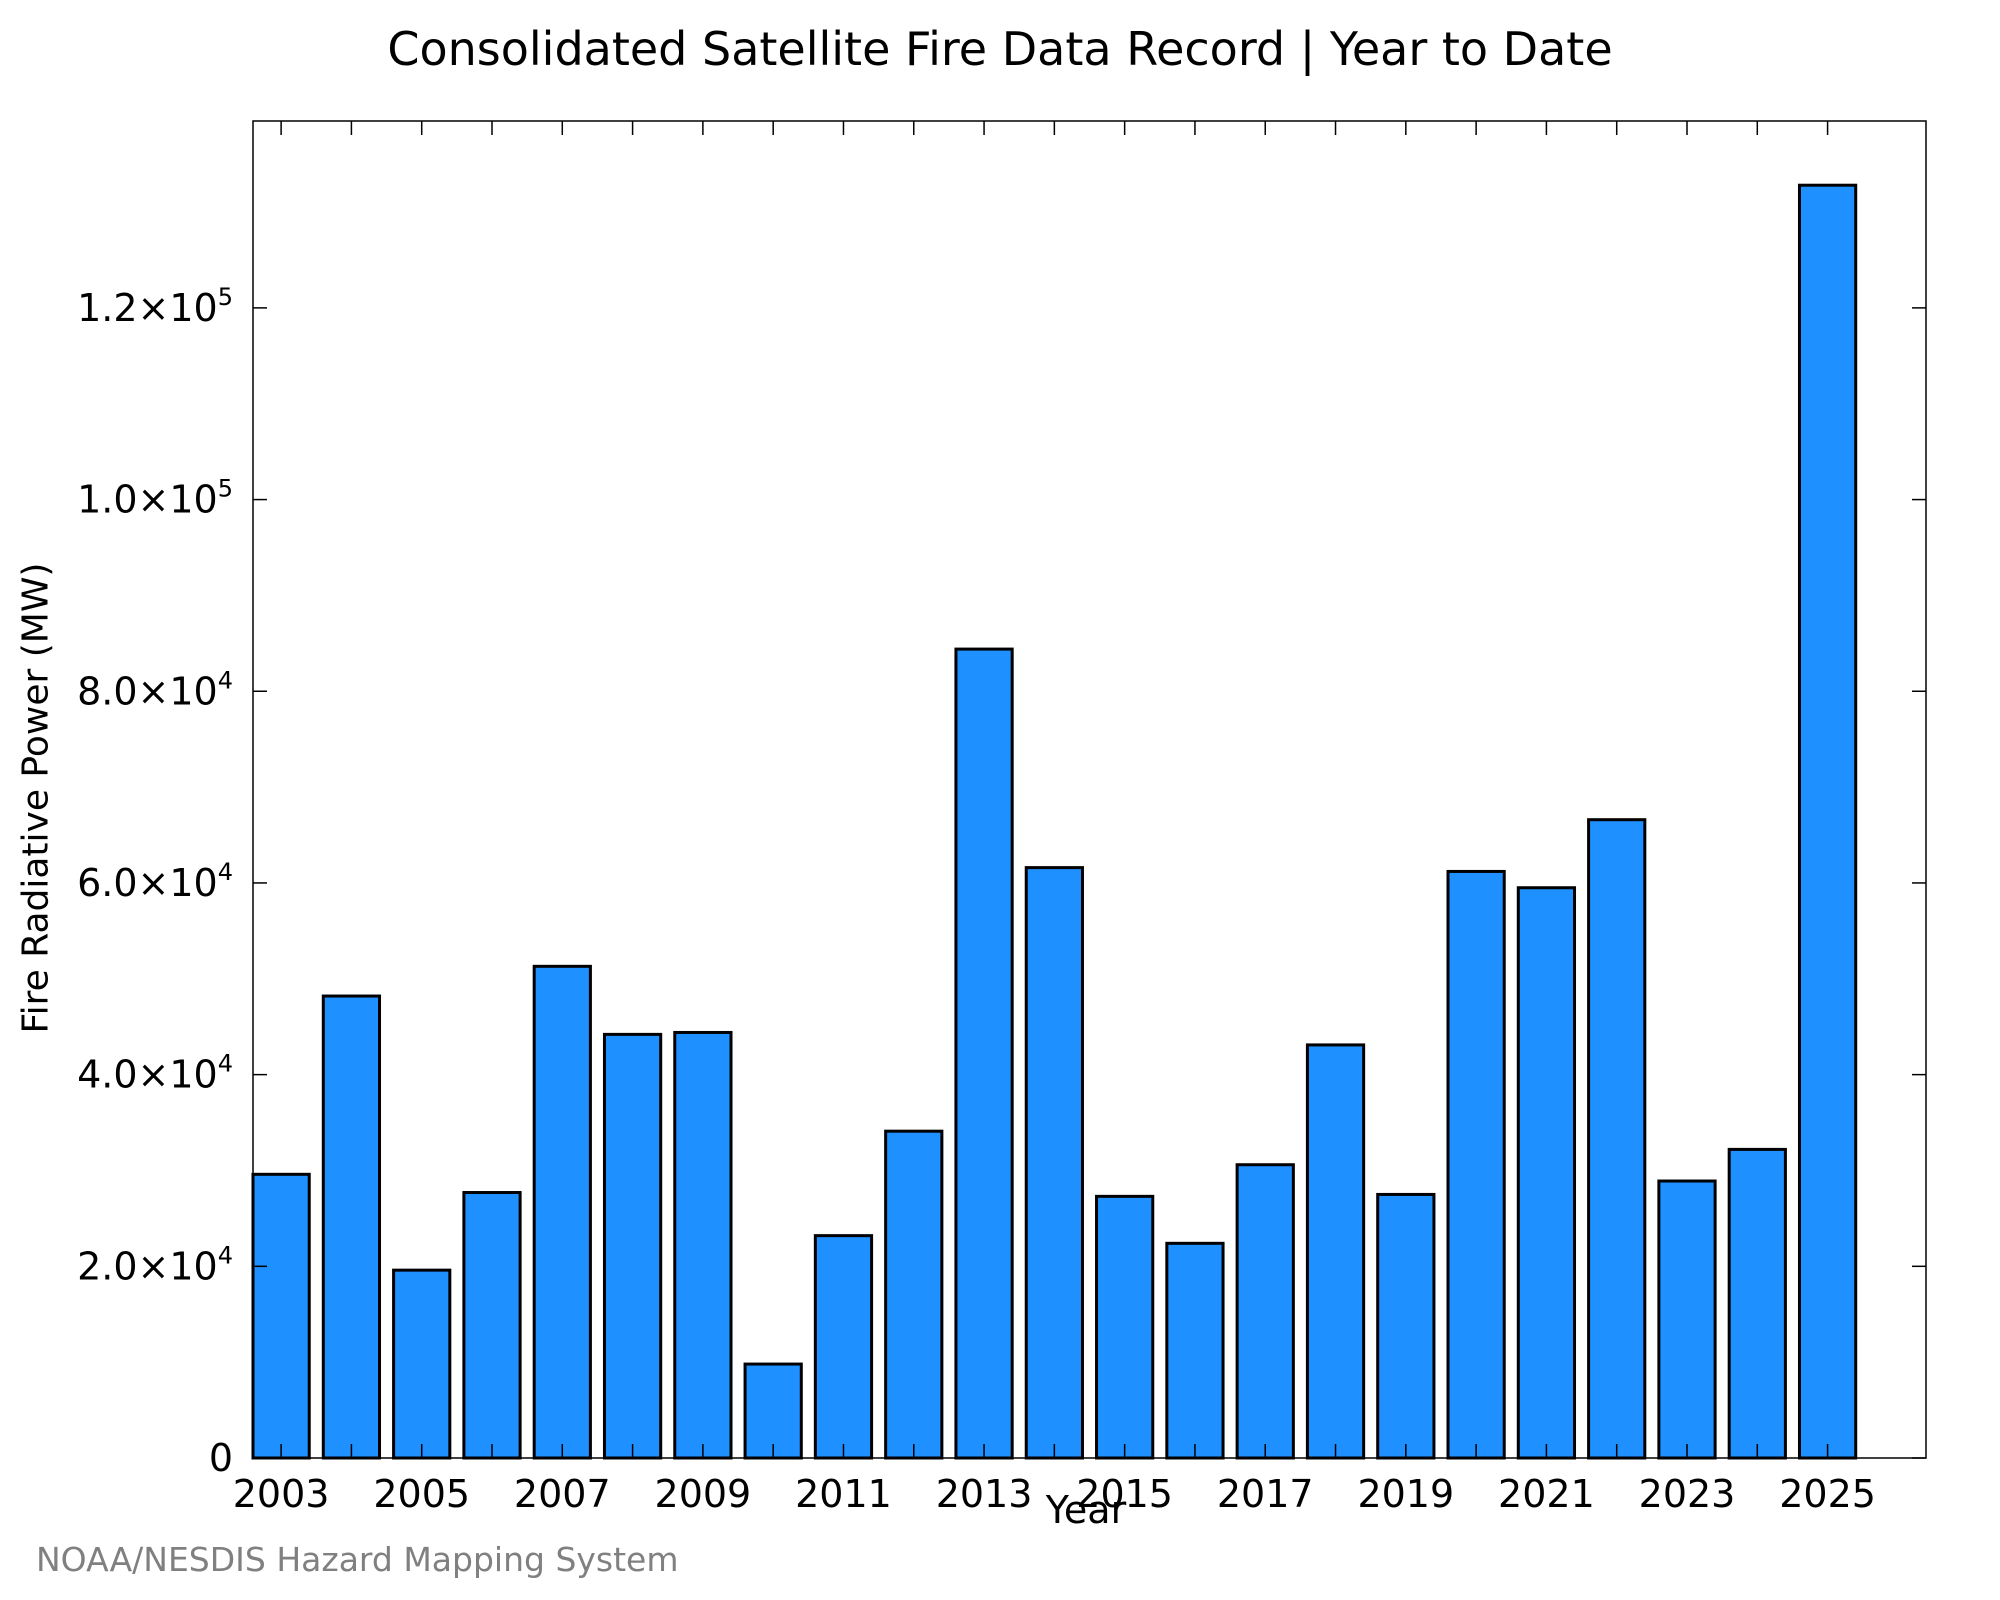  Describe the element at coordinates (1265, 1494) in the screenshot. I see `x-tick-label: 2017` at that location.